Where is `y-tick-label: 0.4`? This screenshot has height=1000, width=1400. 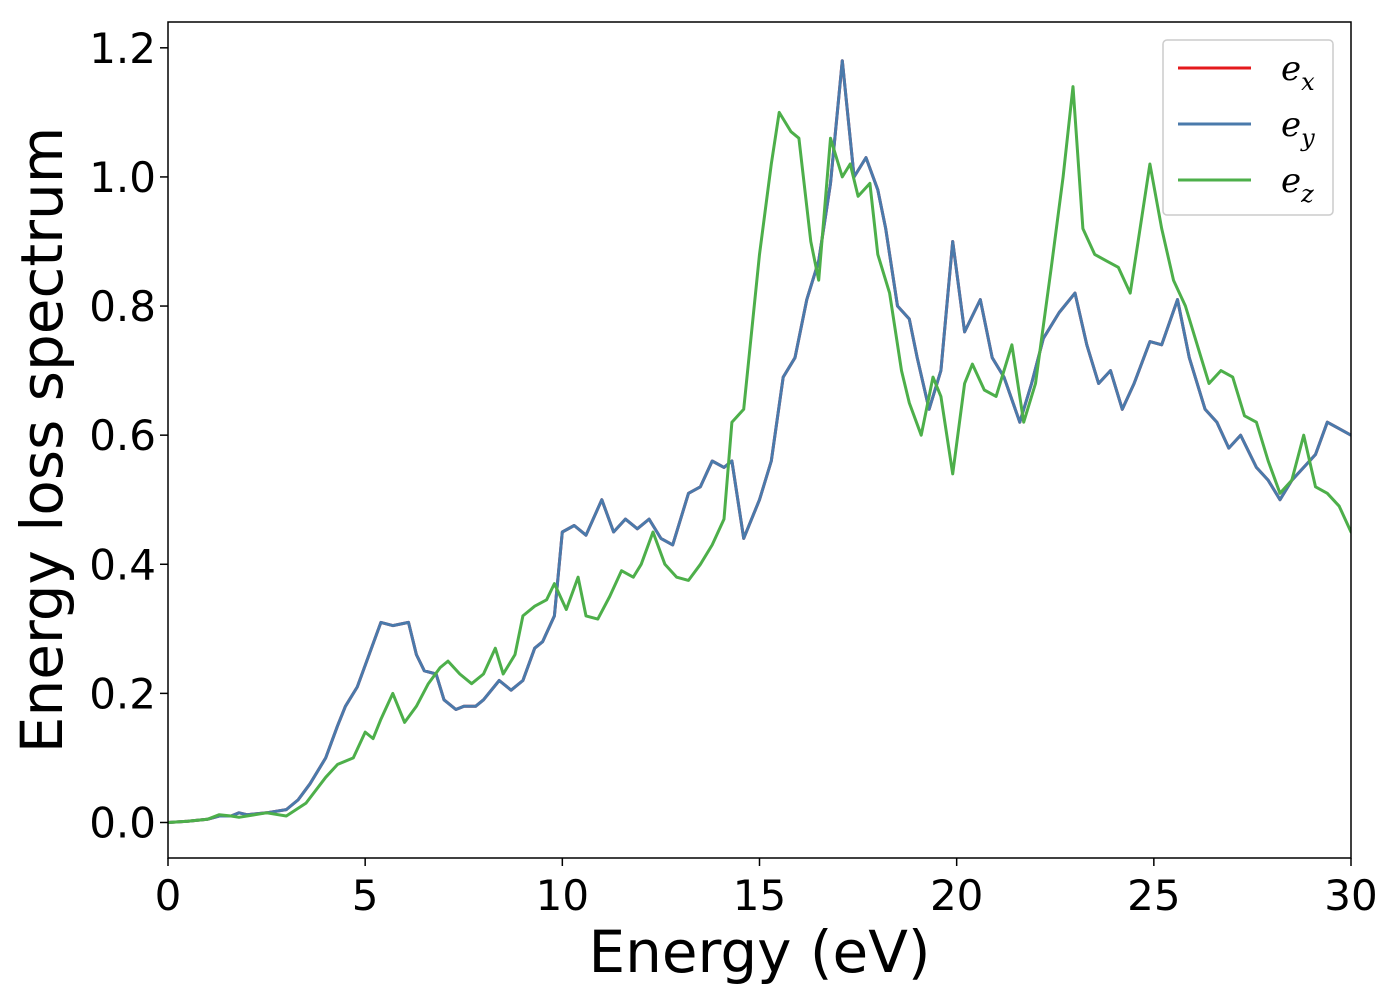
y-tick-label: 0.4 is located at coordinates (122, 564).